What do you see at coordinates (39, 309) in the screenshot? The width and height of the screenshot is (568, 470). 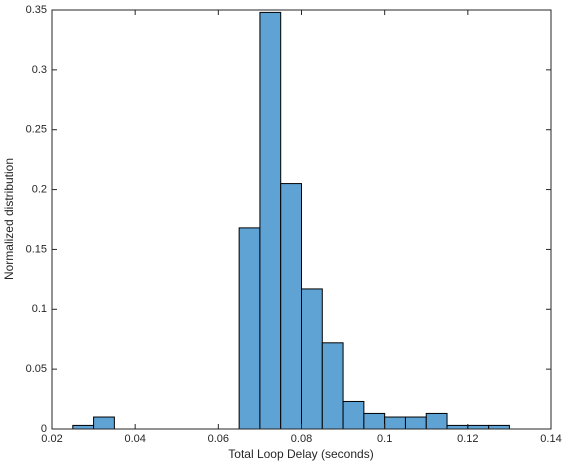 I see `y-tick-label: 0.1` at bounding box center [39, 309].